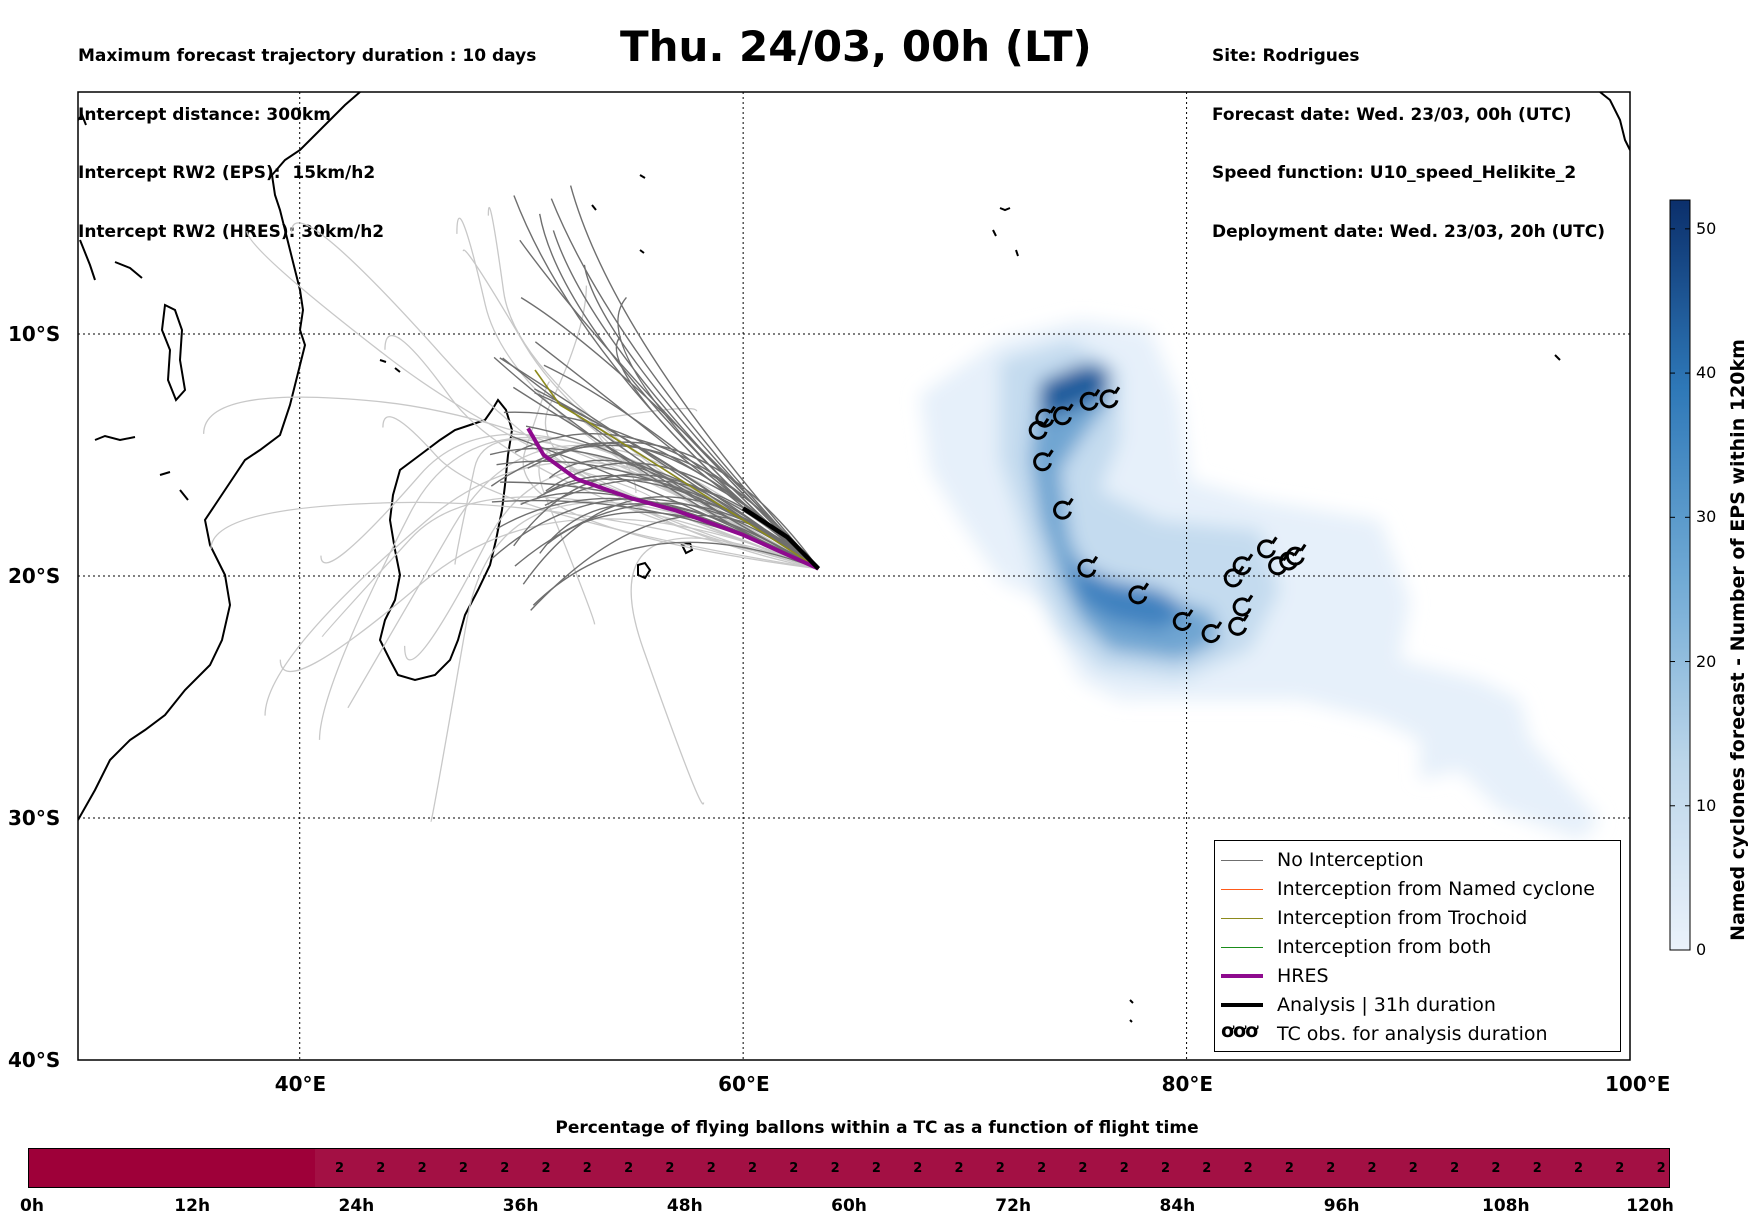  Describe the element at coordinates (1638, 1084) in the screenshot. I see `lon-label: 100°E` at that location.